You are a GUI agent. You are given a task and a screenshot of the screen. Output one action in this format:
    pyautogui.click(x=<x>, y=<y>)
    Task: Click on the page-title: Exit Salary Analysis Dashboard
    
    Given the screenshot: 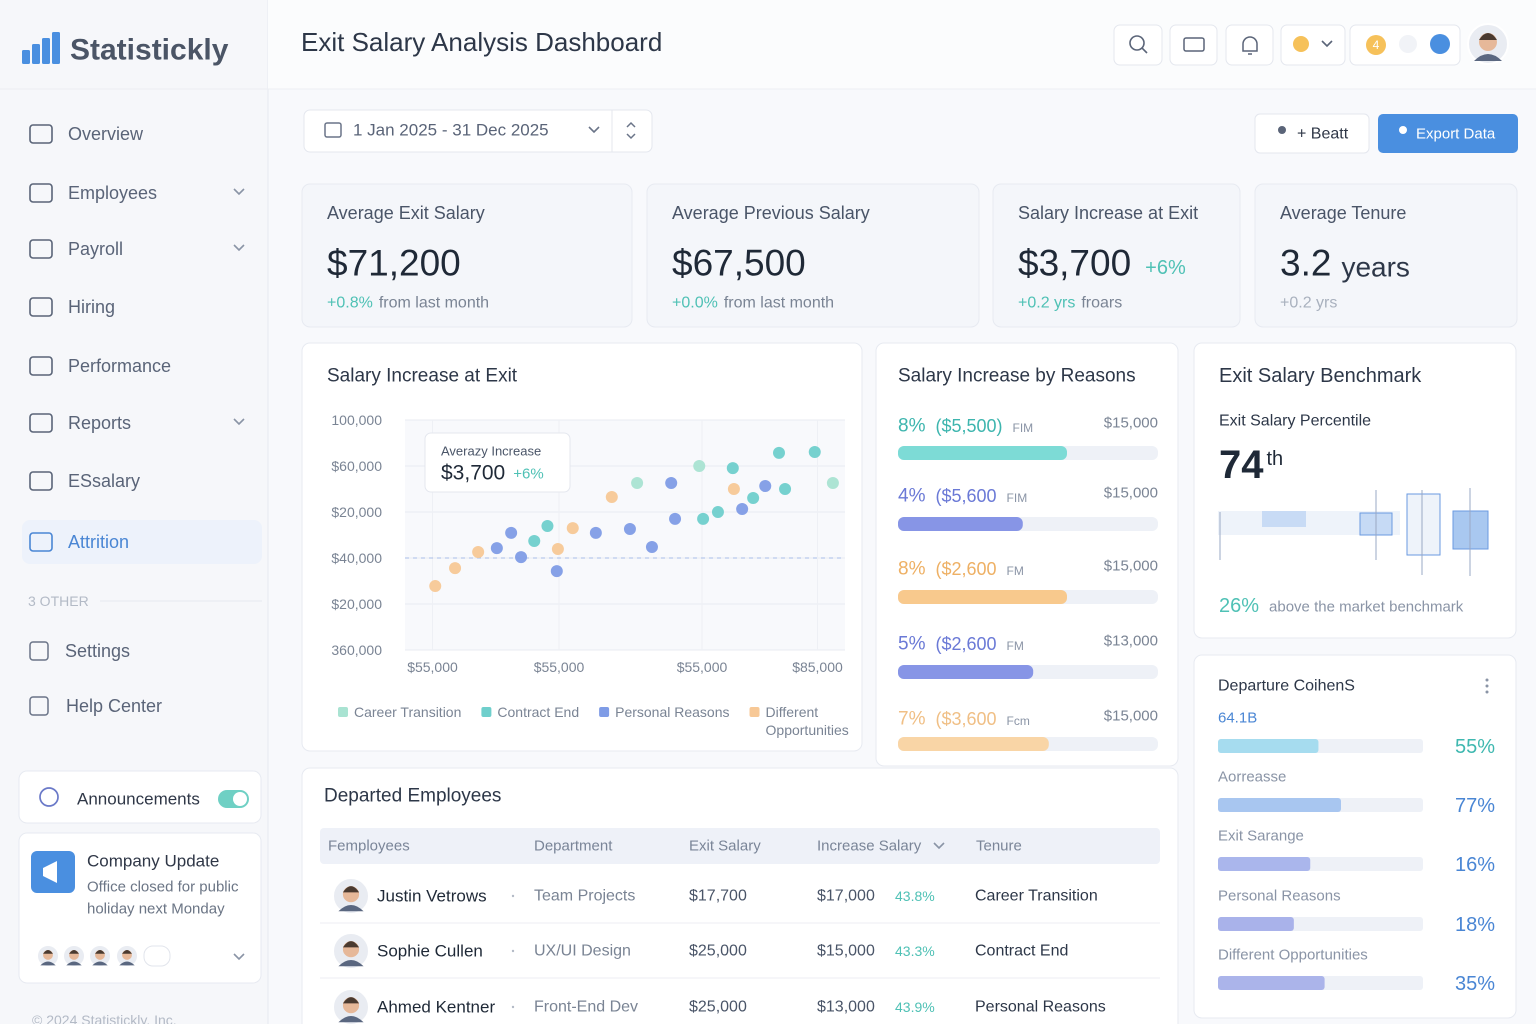 What is the action you would take?
    pyautogui.click(x=481, y=42)
    